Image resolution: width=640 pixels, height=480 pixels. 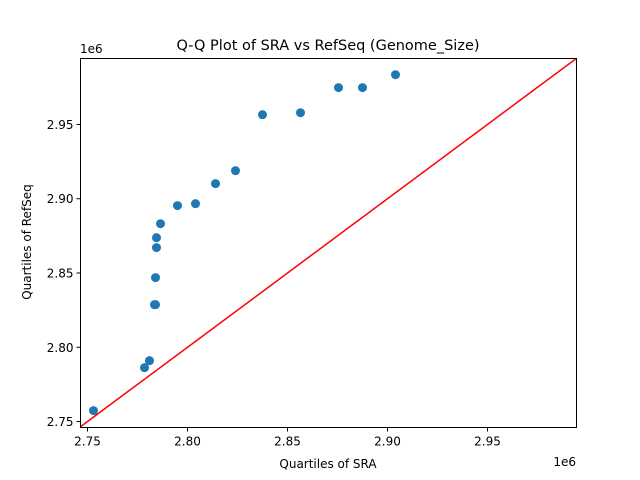 What do you see at coordinates (328, 464) in the screenshot?
I see `x-axis-label: Quartiles of SRA` at bounding box center [328, 464].